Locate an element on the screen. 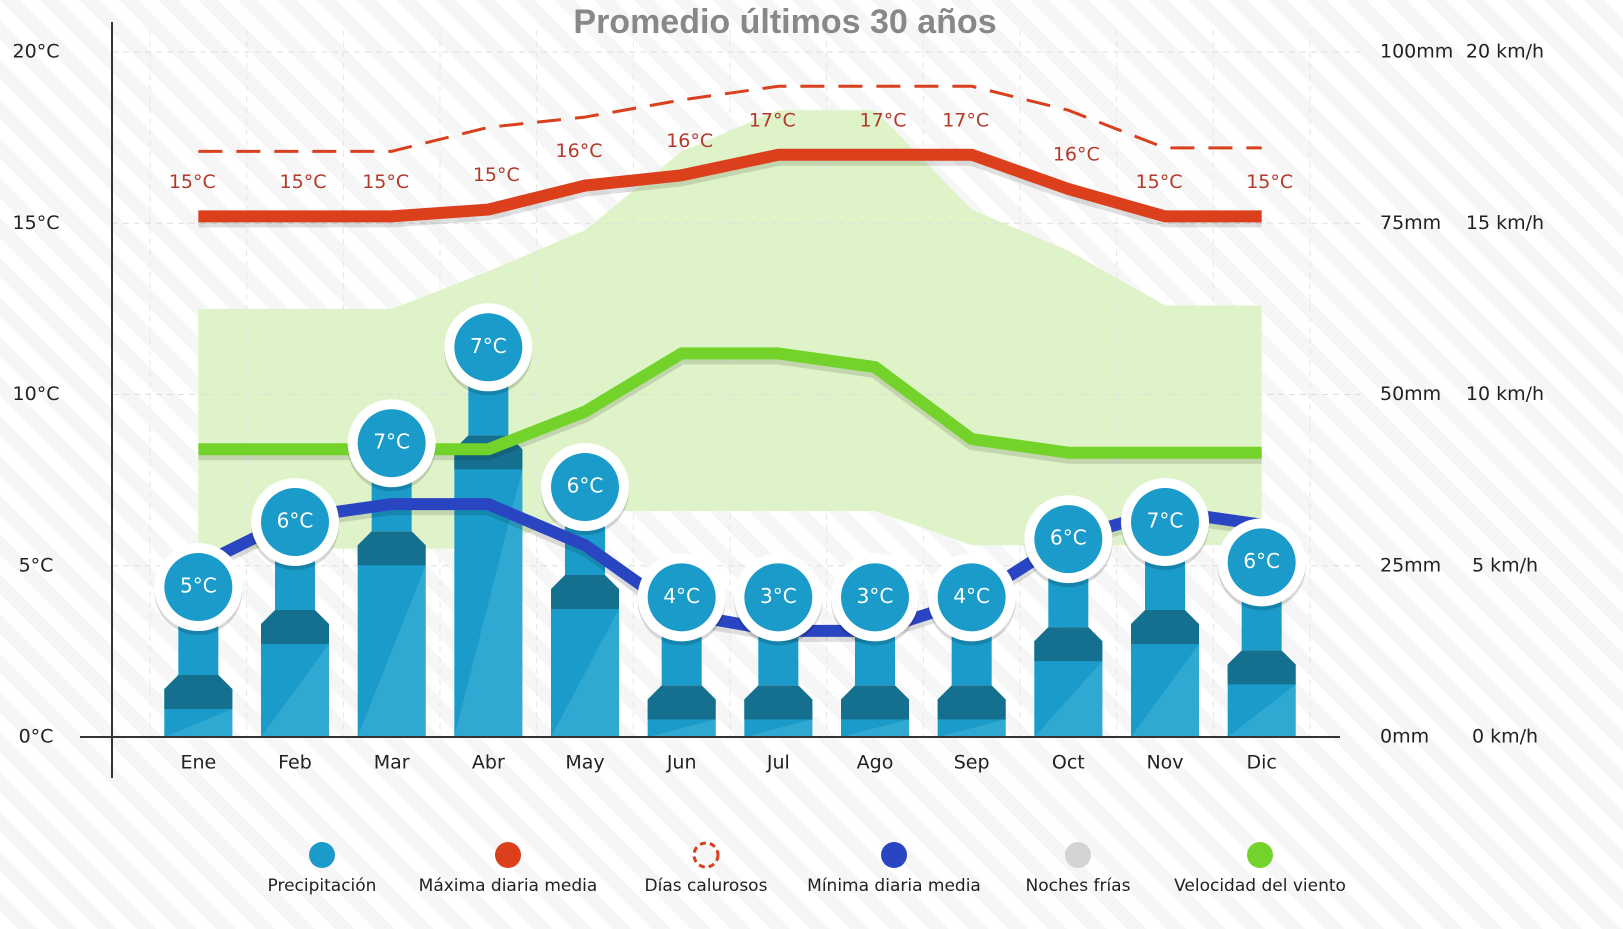  x-tick-label: Oct is located at coordinates (1068, 763).